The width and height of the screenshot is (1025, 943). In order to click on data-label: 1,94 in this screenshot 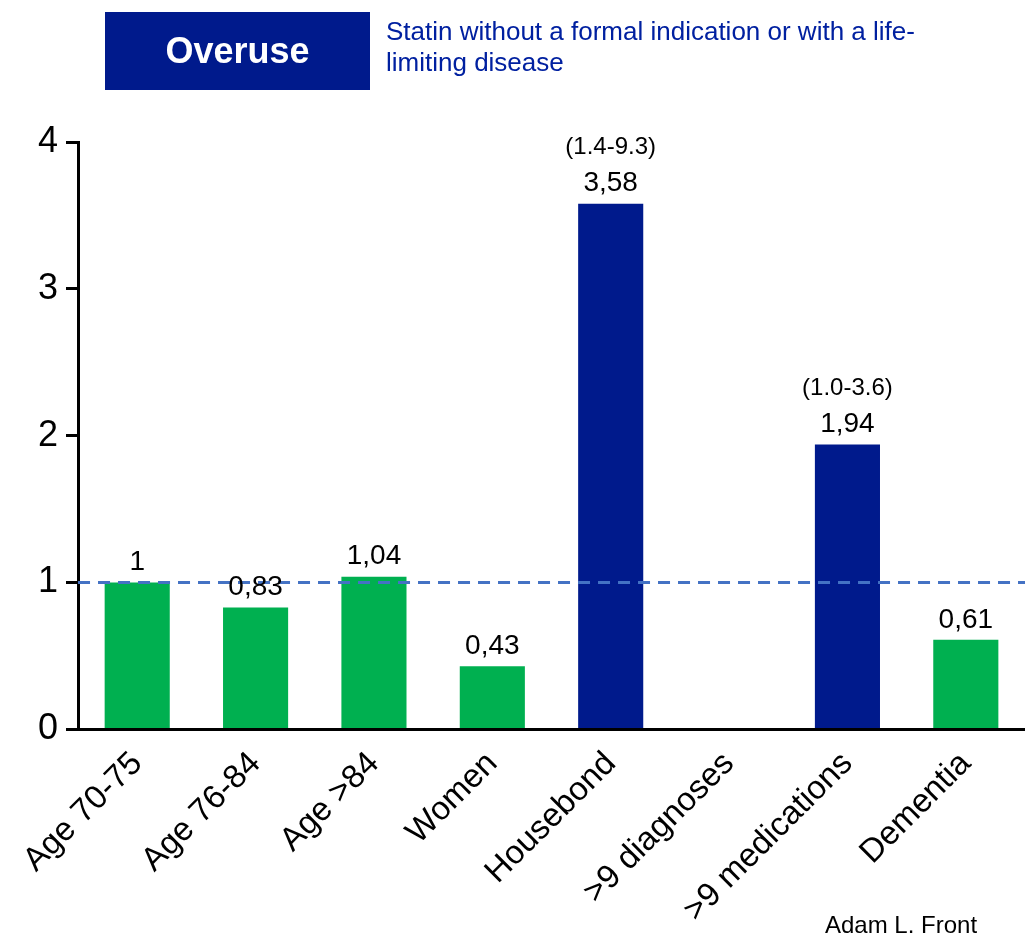, I will do `click(847, 423)`.